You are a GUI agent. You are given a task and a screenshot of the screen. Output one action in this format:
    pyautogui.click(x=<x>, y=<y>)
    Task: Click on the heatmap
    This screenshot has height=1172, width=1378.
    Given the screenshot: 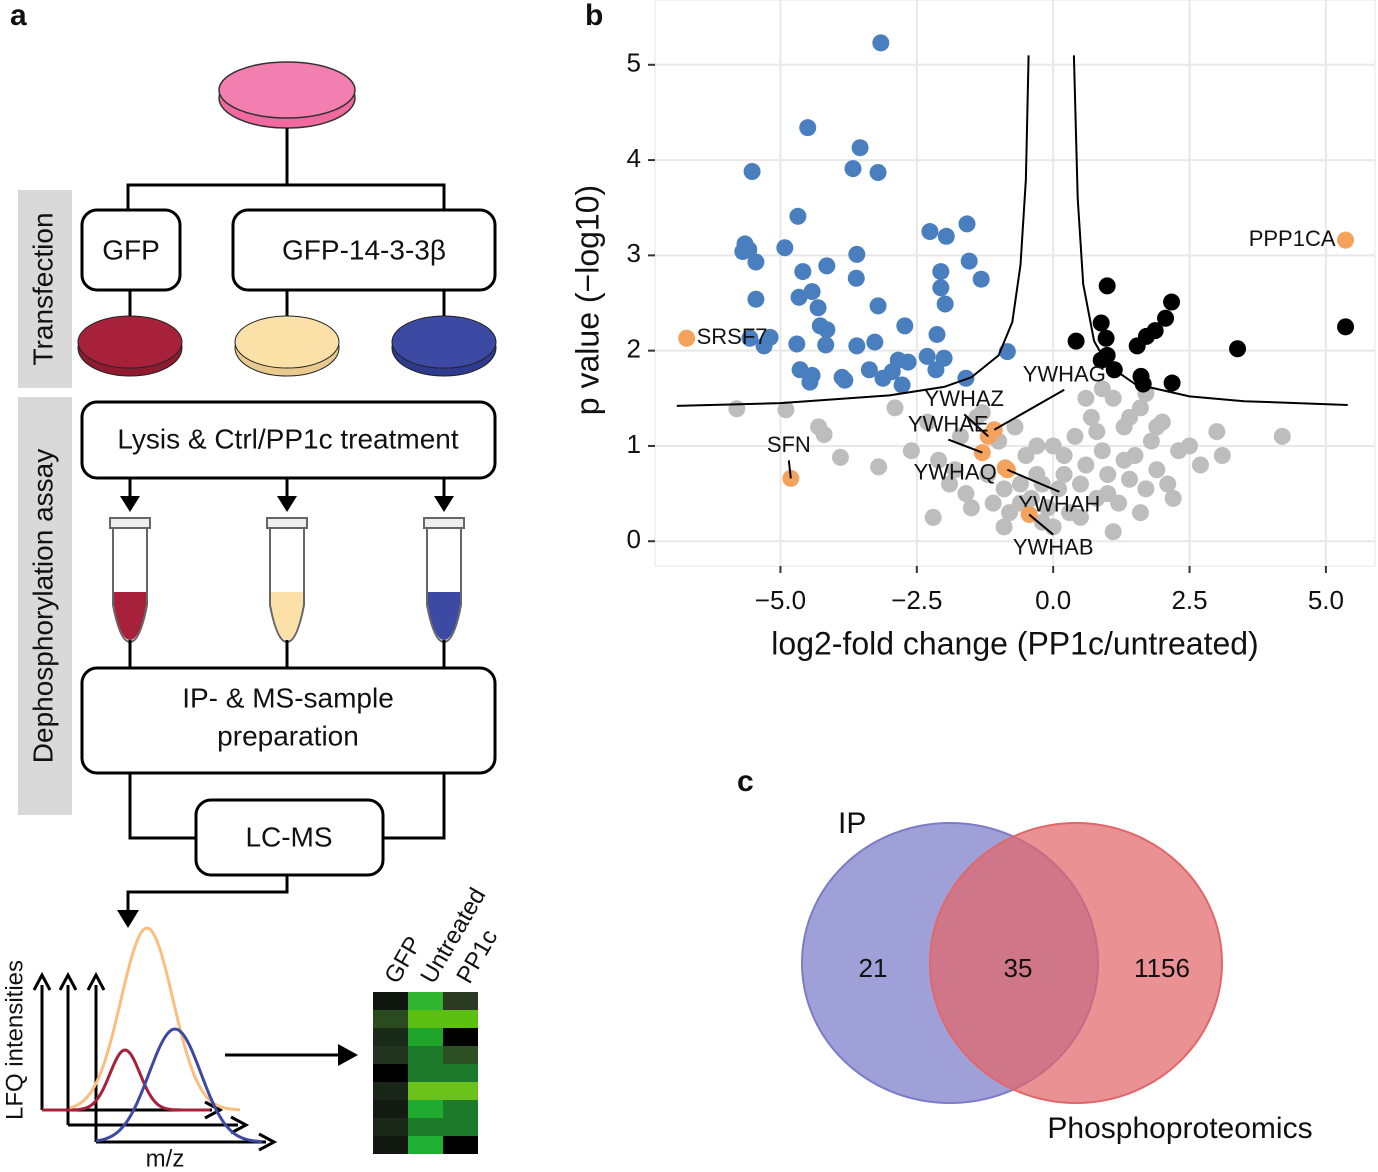 What is the action you would take?
    pyautogui.click(x=425, y=1073)
    